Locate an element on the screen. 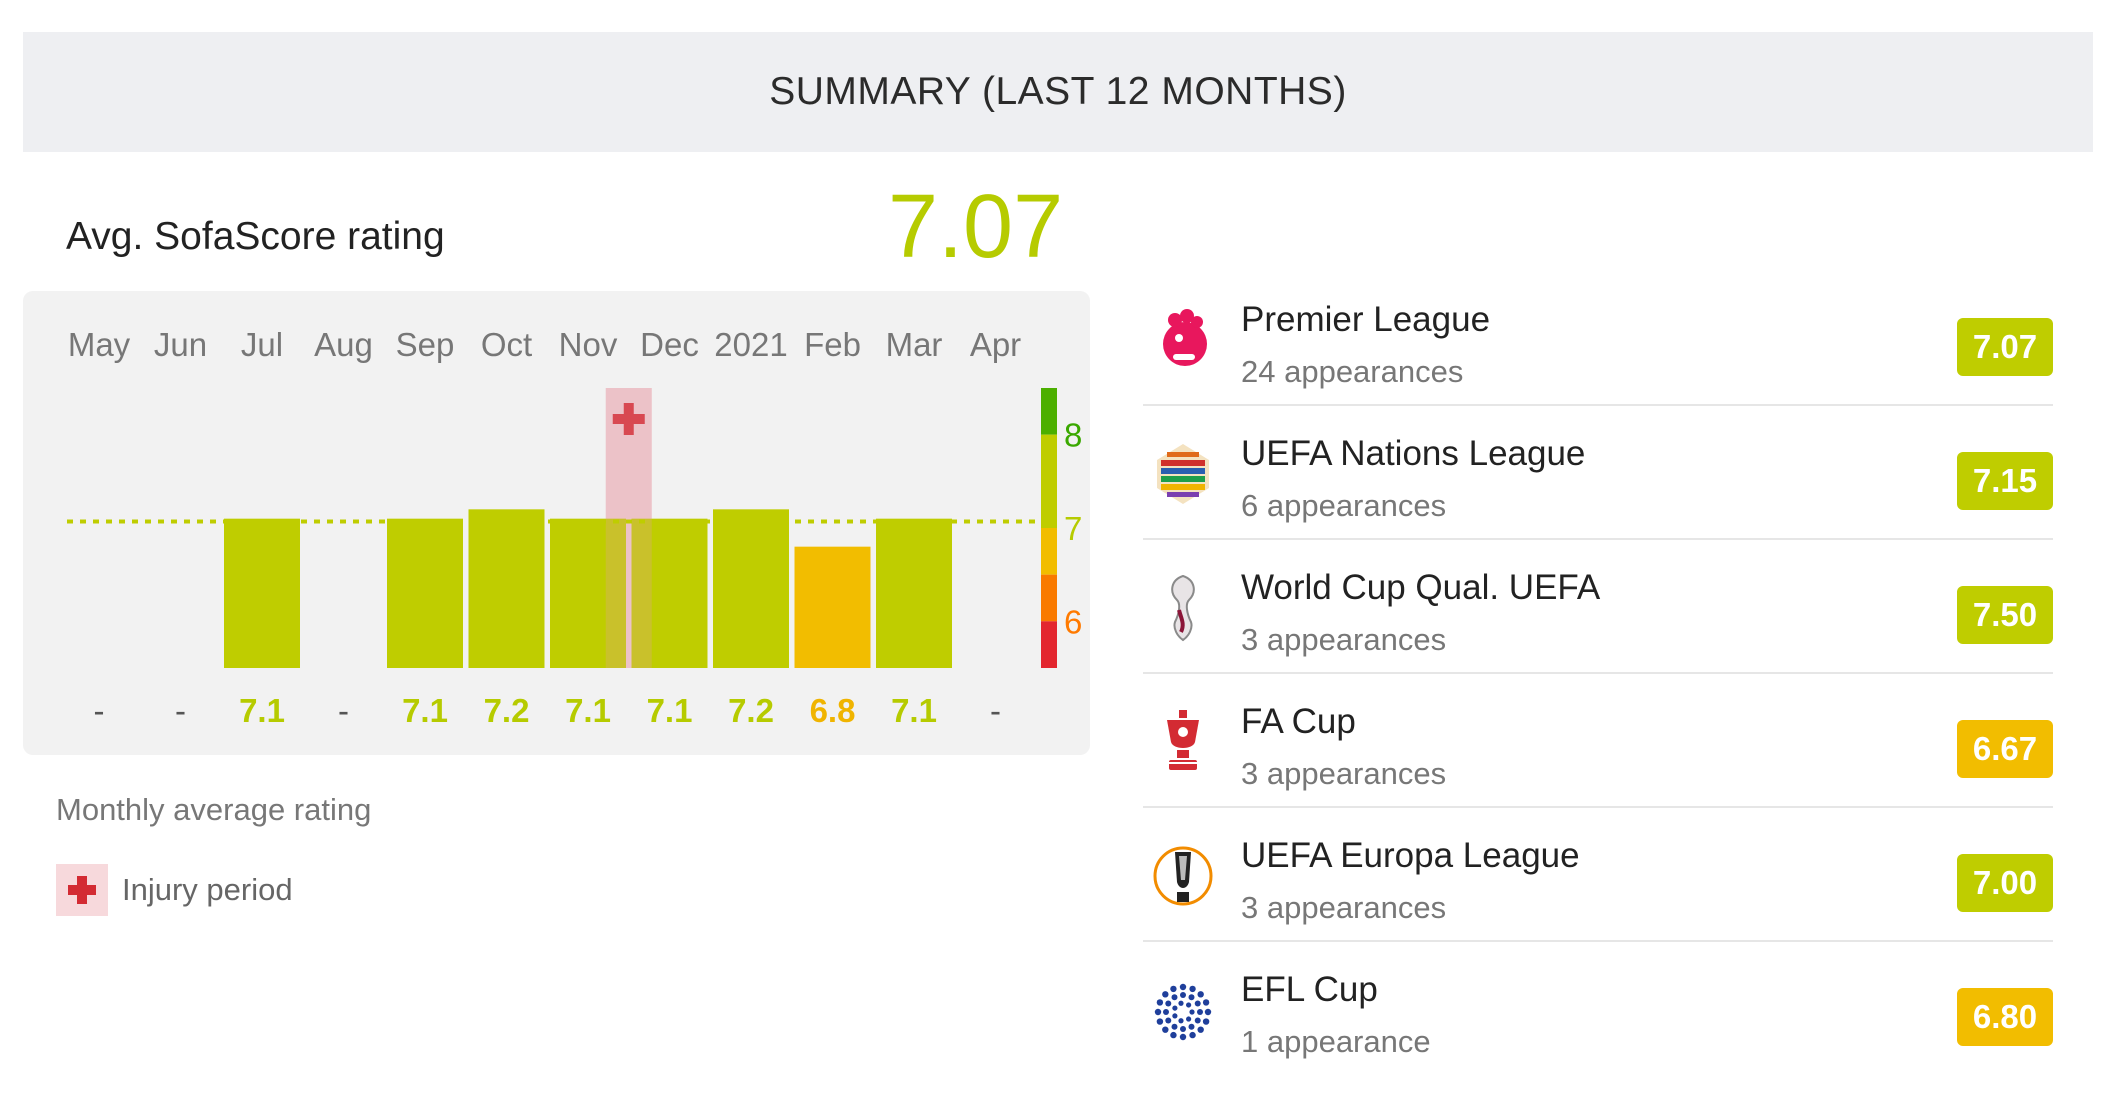 The height and width of the screenshot is (1100, 2116). month-label: Dec is located at coordinates (669, 344).